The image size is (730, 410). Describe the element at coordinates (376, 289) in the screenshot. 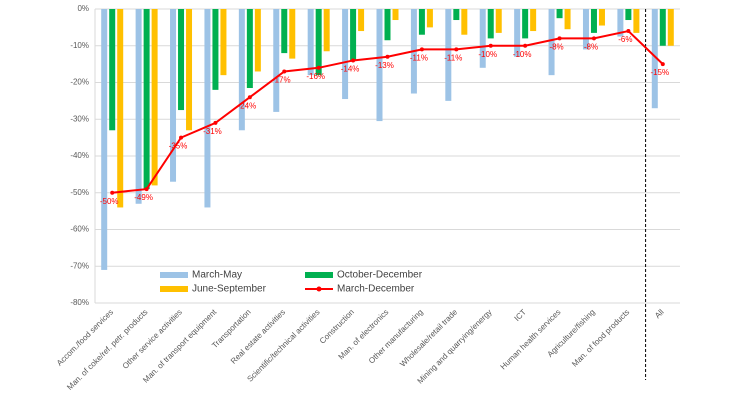

I see `legend-label: March-December` at that location.